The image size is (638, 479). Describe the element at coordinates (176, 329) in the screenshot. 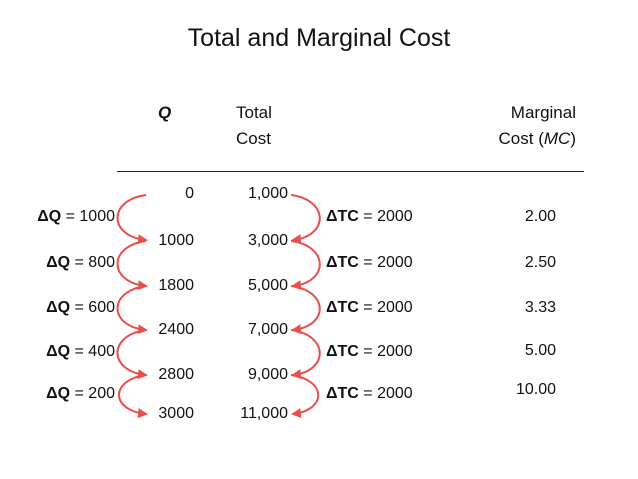

I see `q-value: 2400` at that location.